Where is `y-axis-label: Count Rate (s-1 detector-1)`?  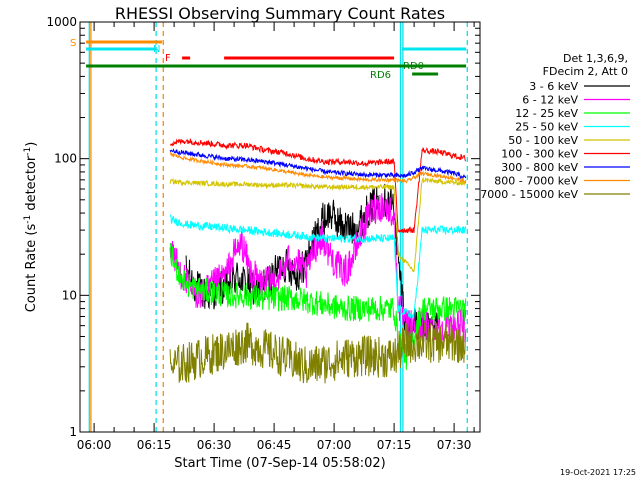
y-axis-label: Count Rate (s-1 detector-1) is located at coordinates (31, 227).